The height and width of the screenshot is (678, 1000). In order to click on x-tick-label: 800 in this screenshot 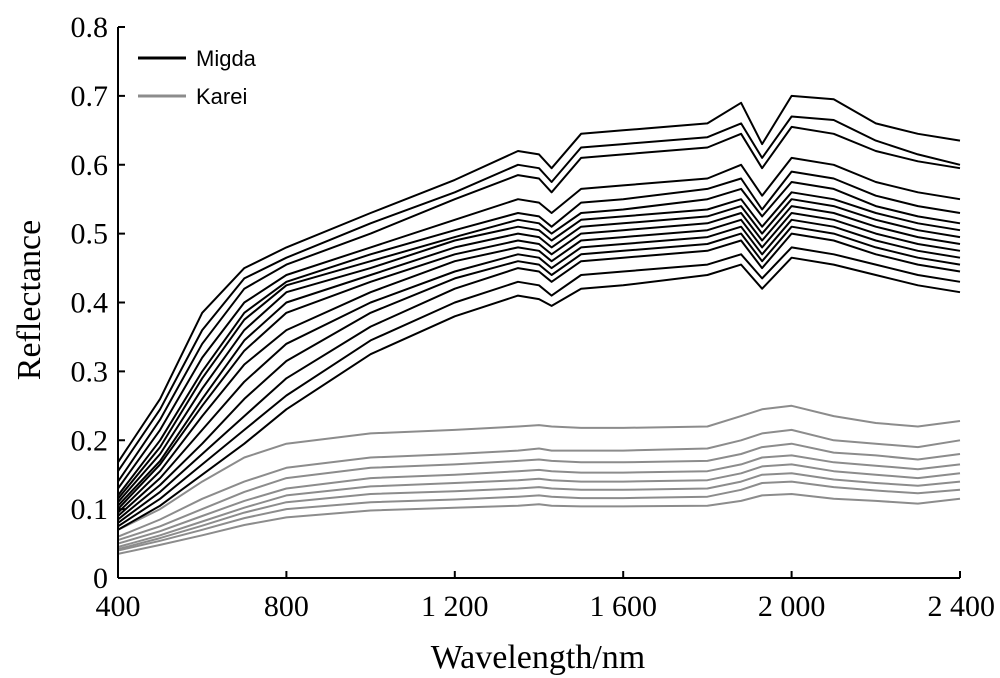, I will do `click(286, 606)`.